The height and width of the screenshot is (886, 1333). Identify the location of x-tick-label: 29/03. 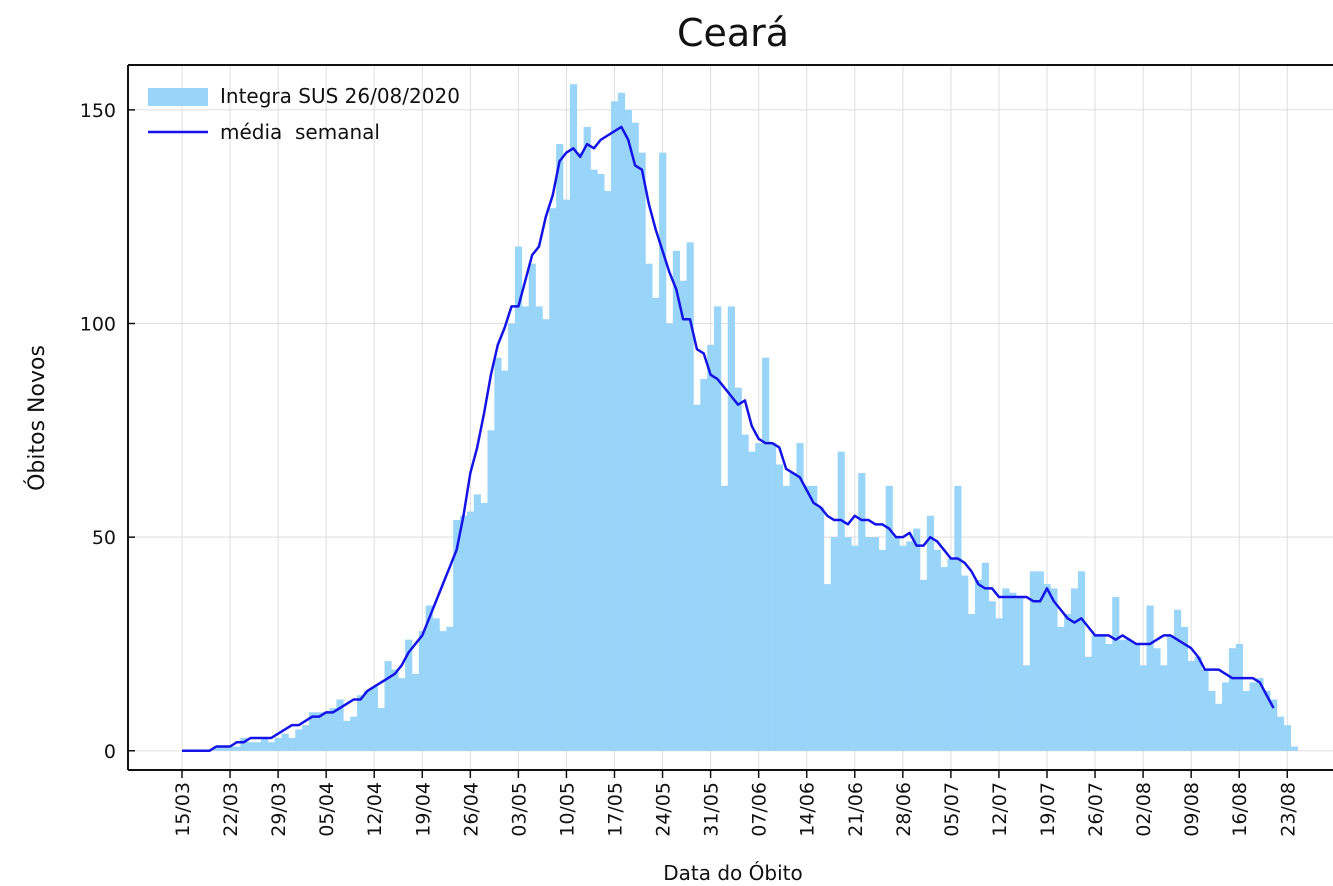
(279, 809).